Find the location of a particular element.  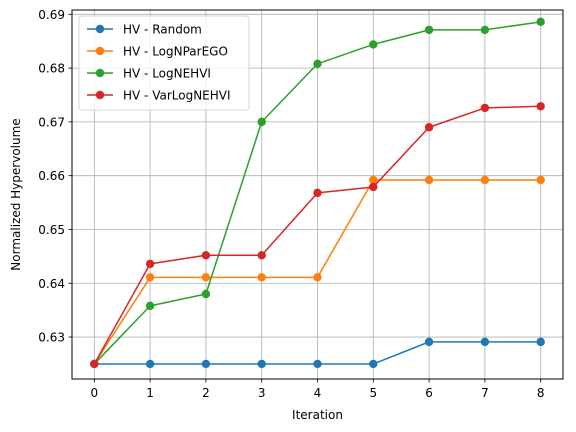

x-tick-label: 6 is located at coordinates (429, 393).